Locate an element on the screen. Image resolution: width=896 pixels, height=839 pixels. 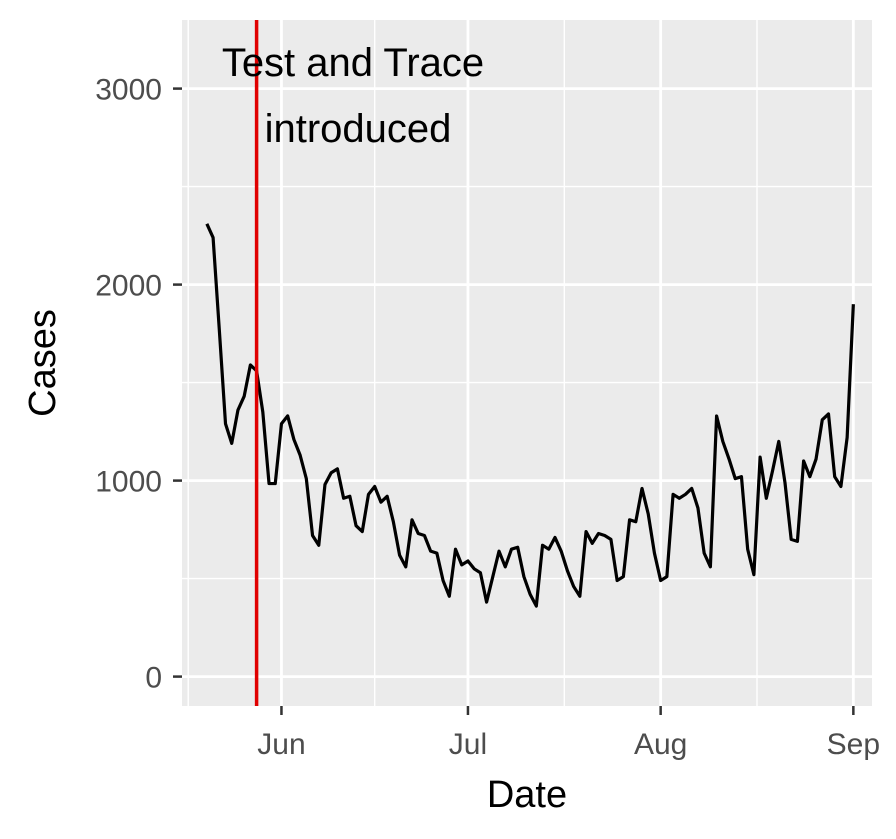
y-tick-label: 2000 is located at coordinates (128, 286).